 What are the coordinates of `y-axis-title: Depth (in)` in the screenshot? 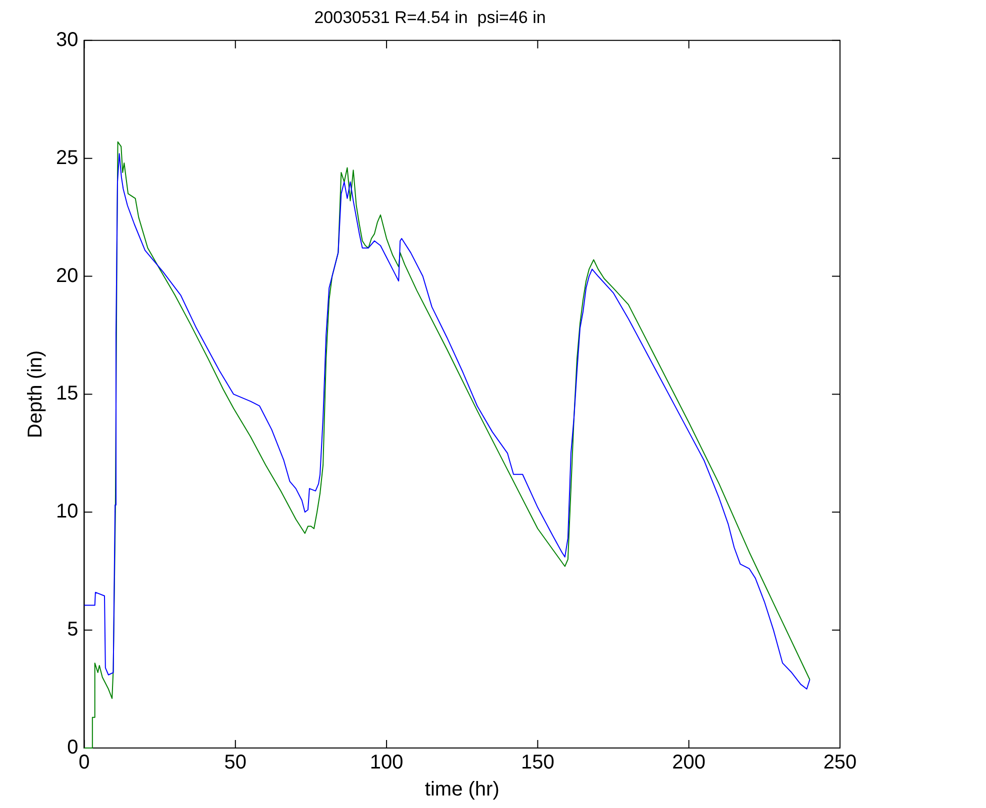 It's located at (35, 394).